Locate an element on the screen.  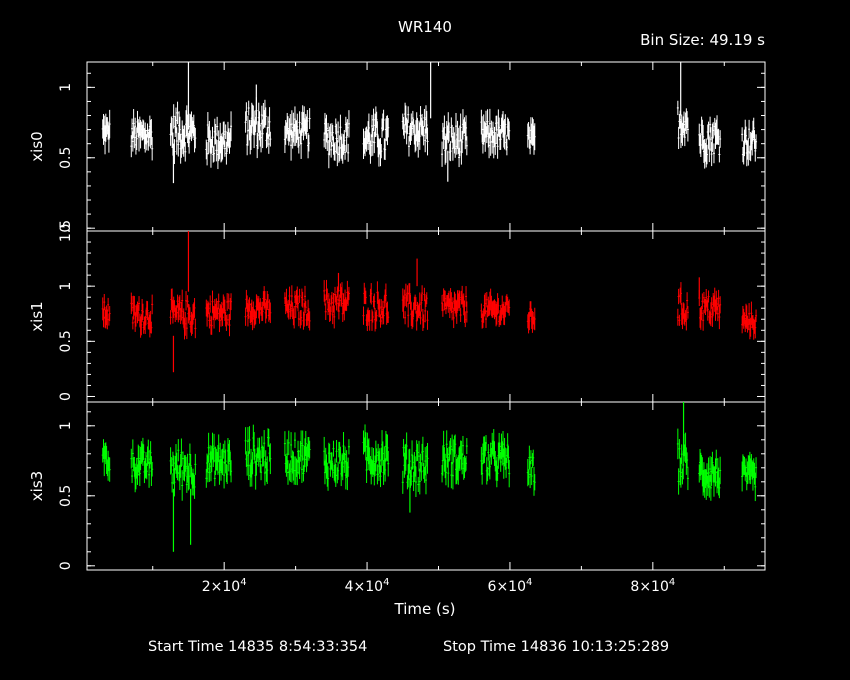
x-tick-labels: 2×104 4×104 6×104 8×104 is located at coordinates (438, 586).